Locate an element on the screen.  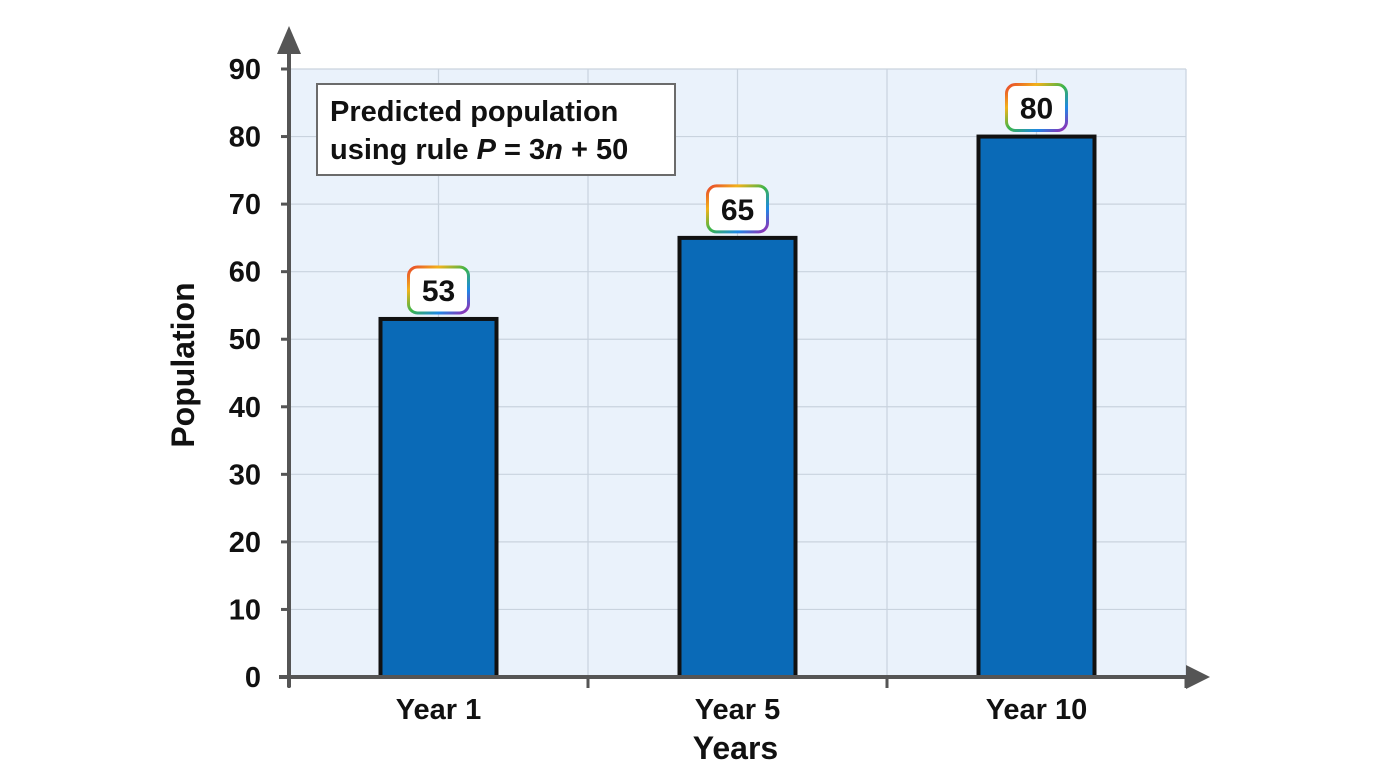
y-tick-labels: 0 10 20 30 40 50 60 70 80 90 is located at coordinates (245, 374).